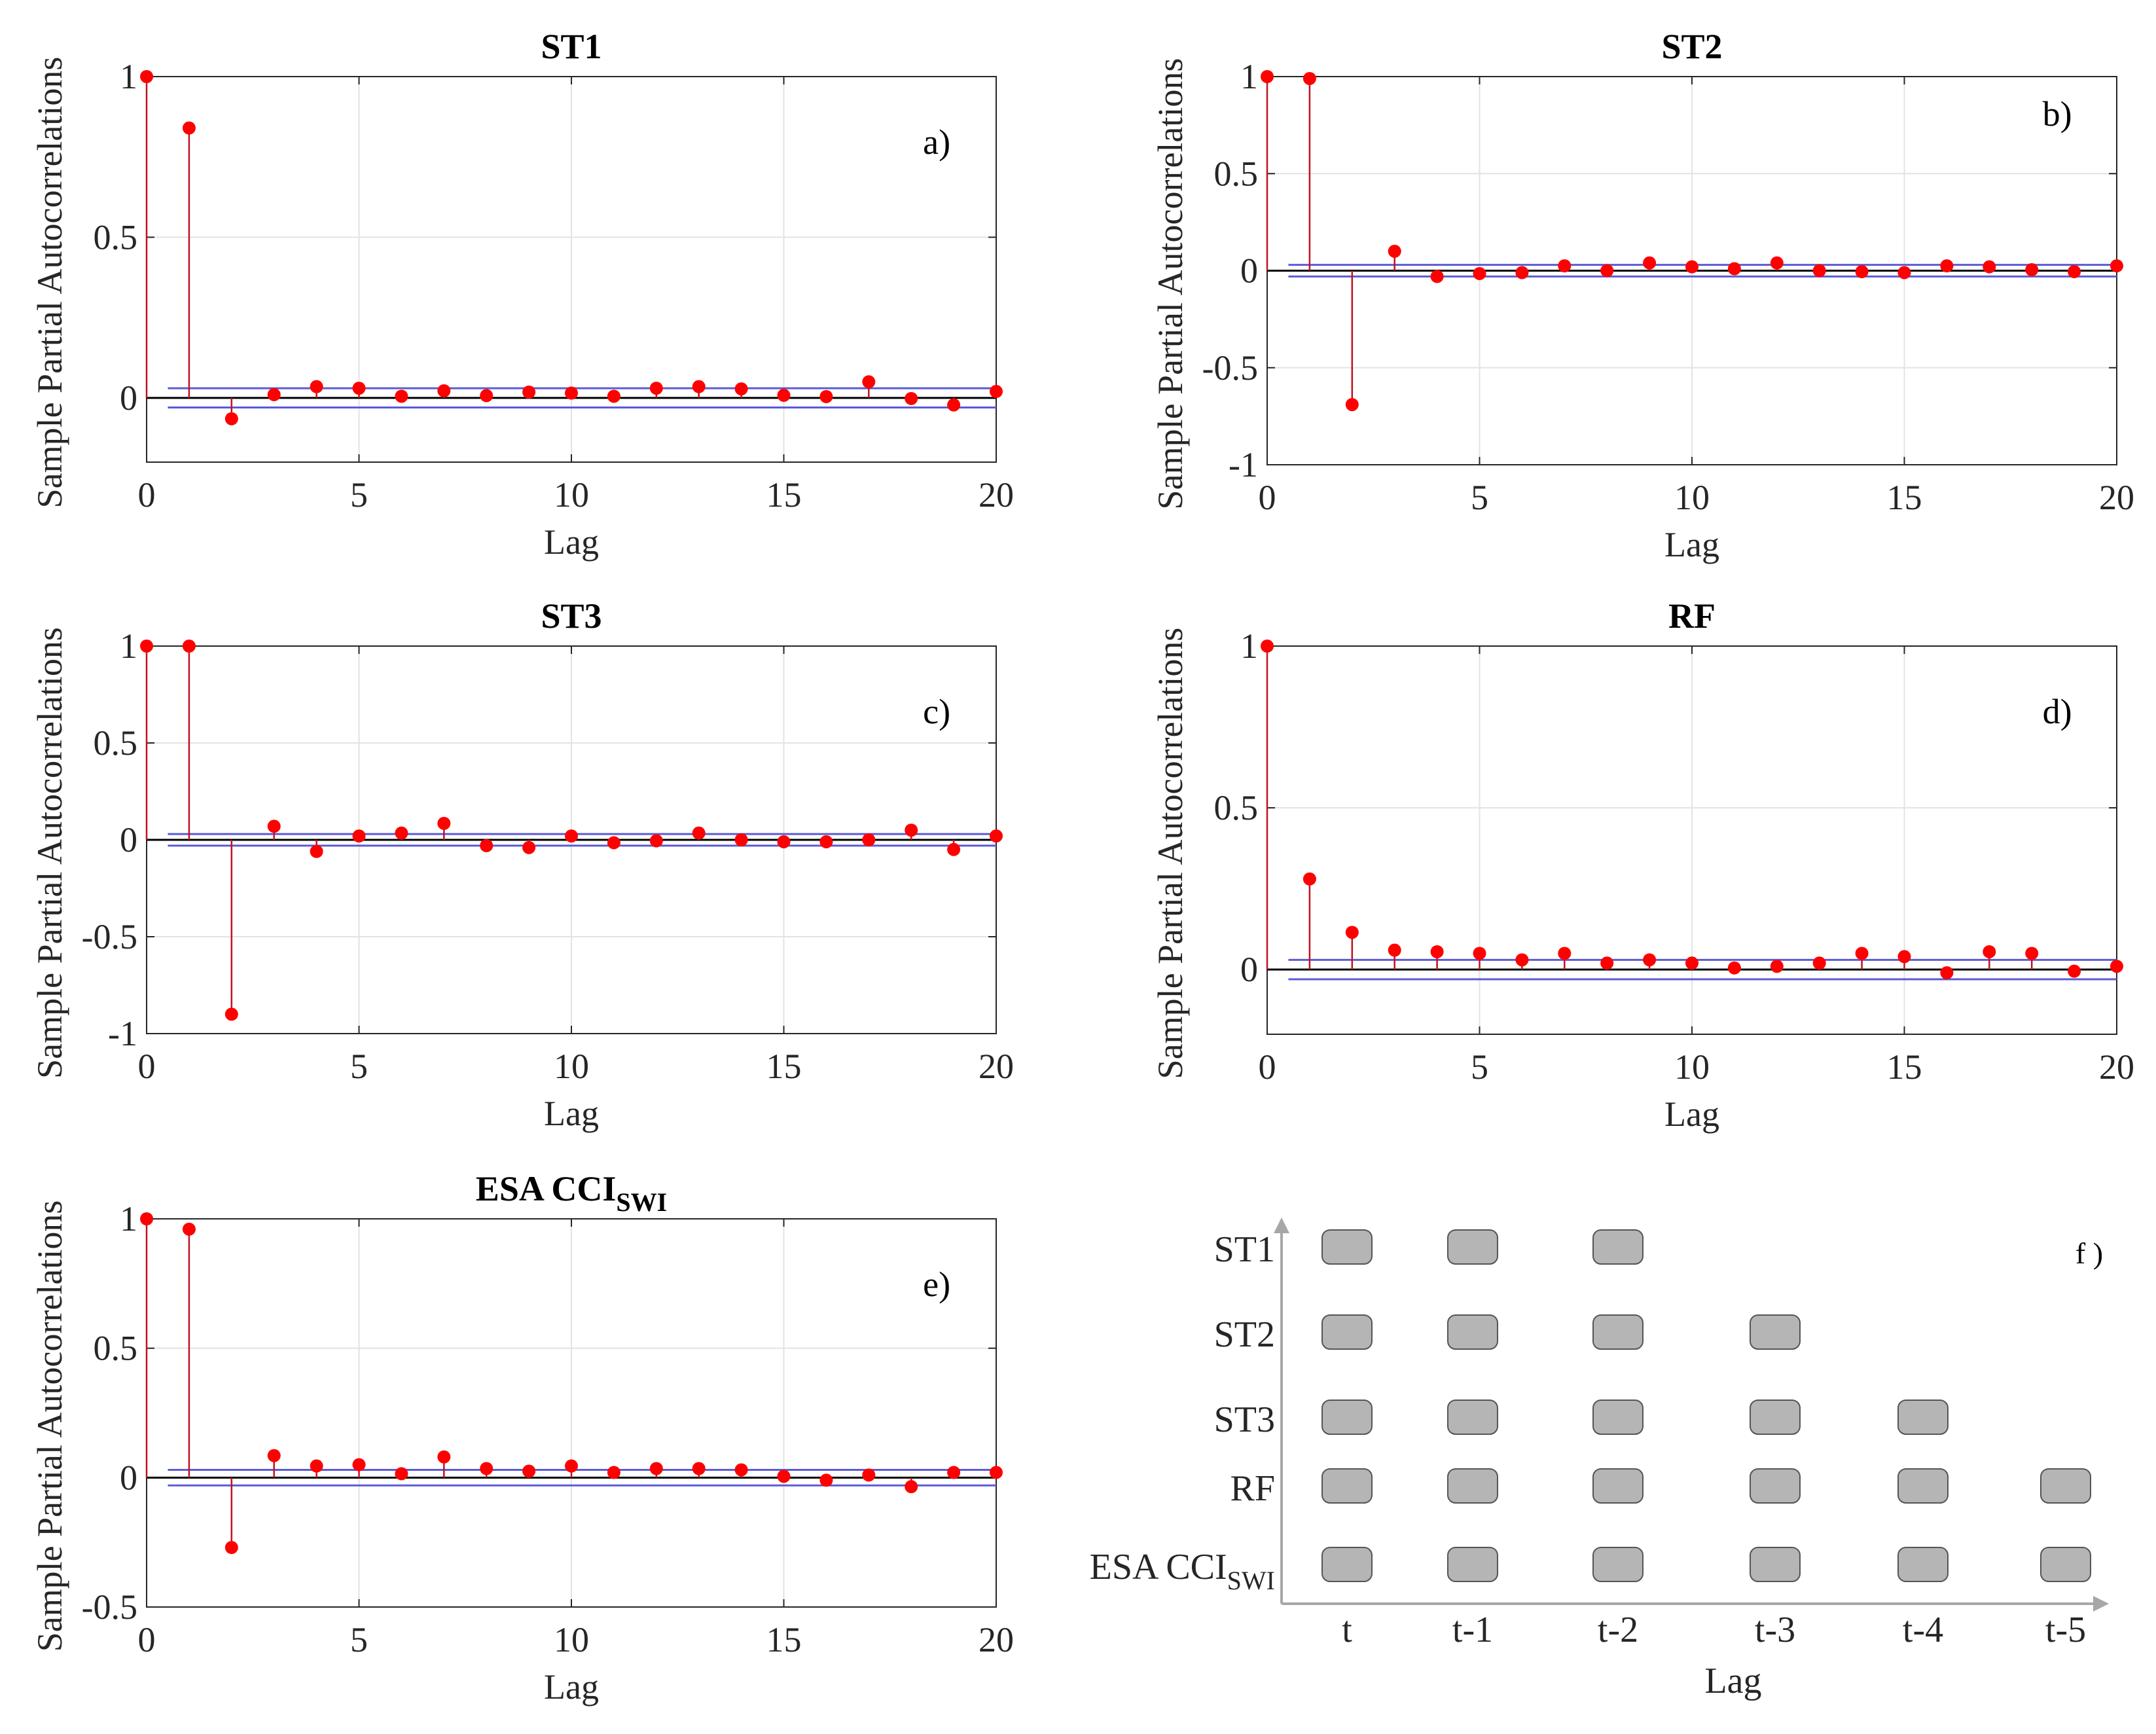  I want to click on panel-label: f ), so click(2089, 1253).